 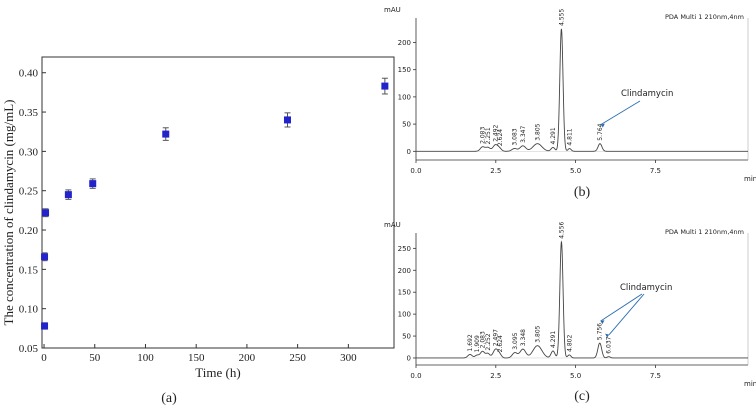 I want to click on panel-b-x-unit: min, so click(x=750, y=179).